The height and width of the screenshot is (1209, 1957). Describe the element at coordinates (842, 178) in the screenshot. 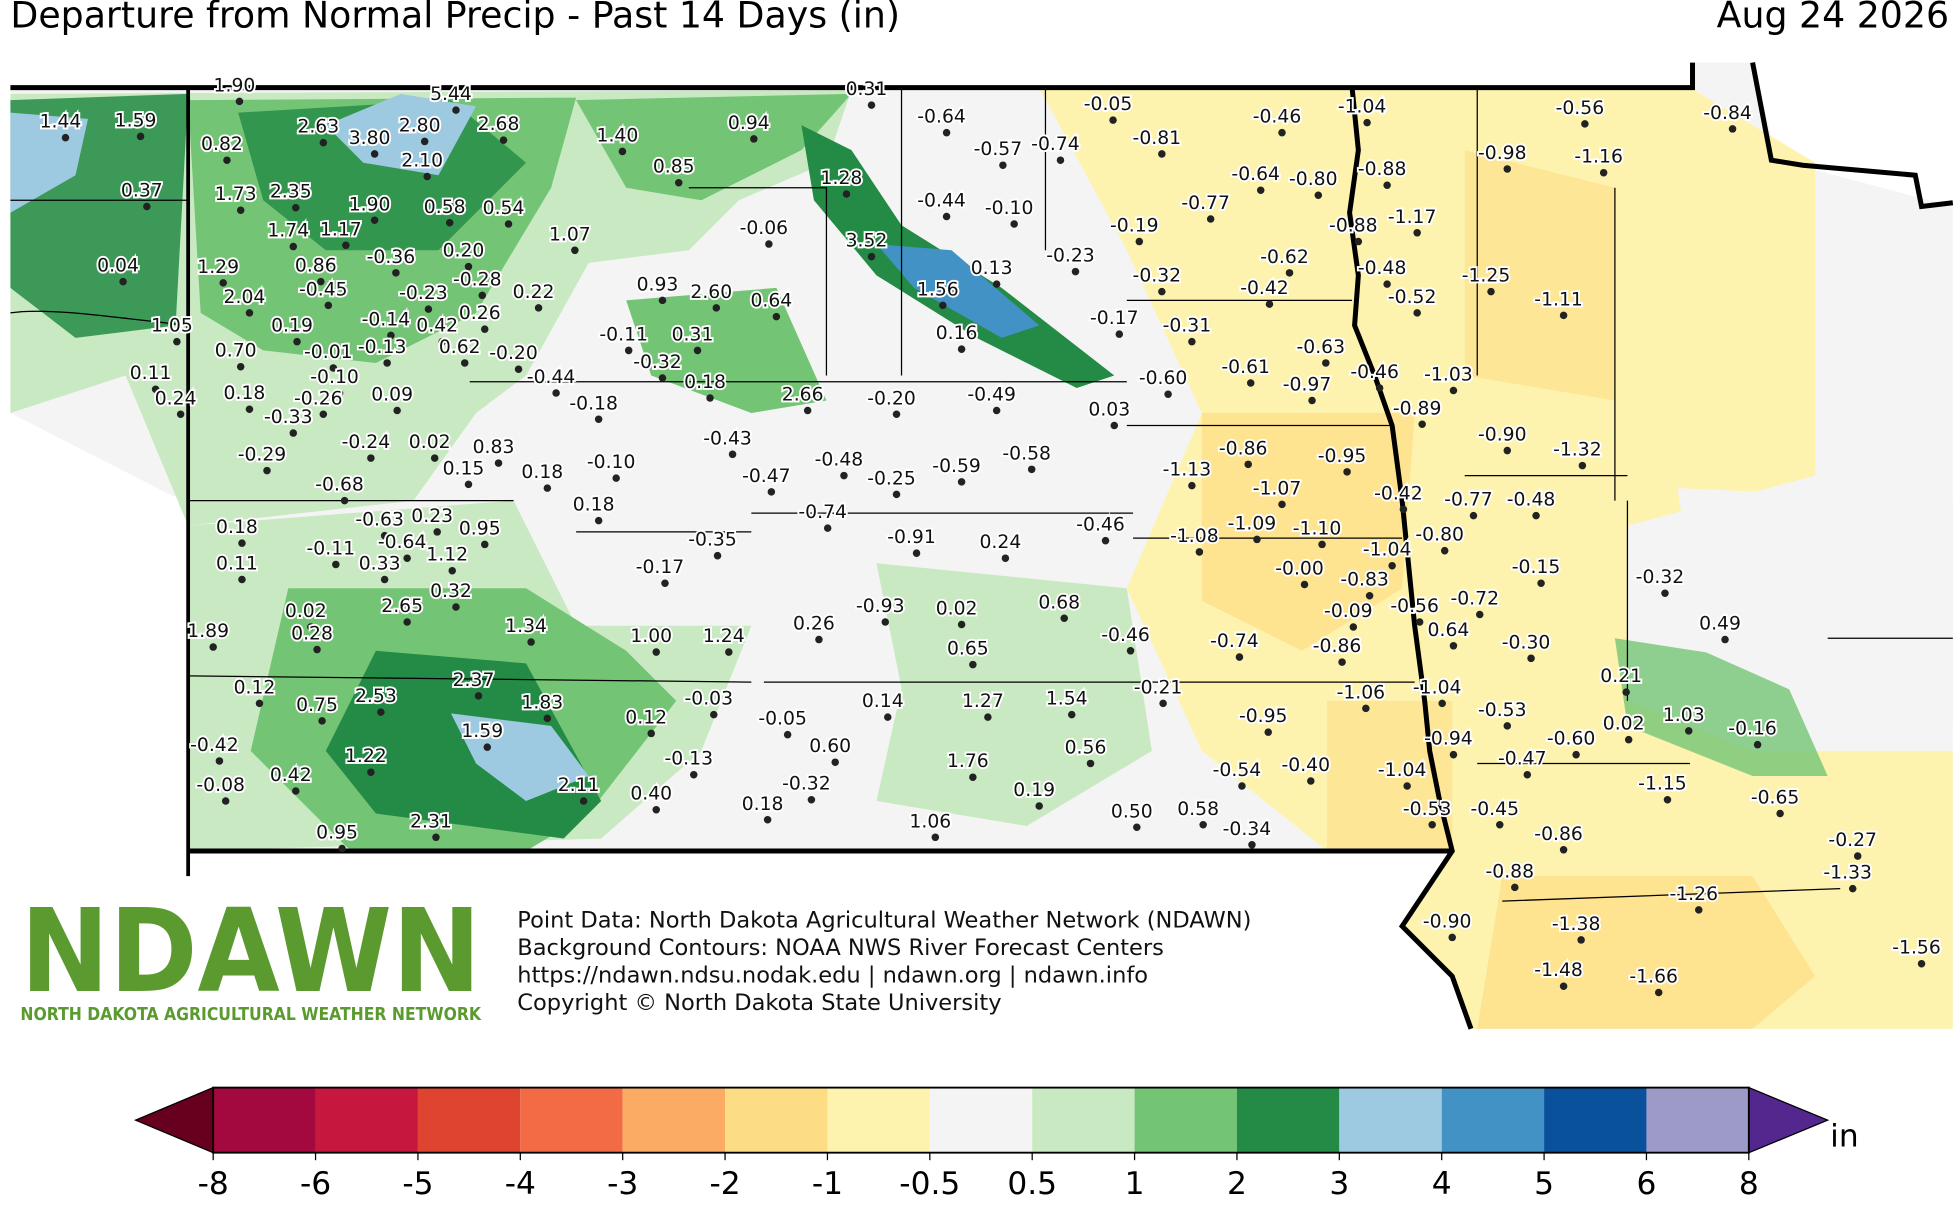

I see `station-label: 1.28` at that location.